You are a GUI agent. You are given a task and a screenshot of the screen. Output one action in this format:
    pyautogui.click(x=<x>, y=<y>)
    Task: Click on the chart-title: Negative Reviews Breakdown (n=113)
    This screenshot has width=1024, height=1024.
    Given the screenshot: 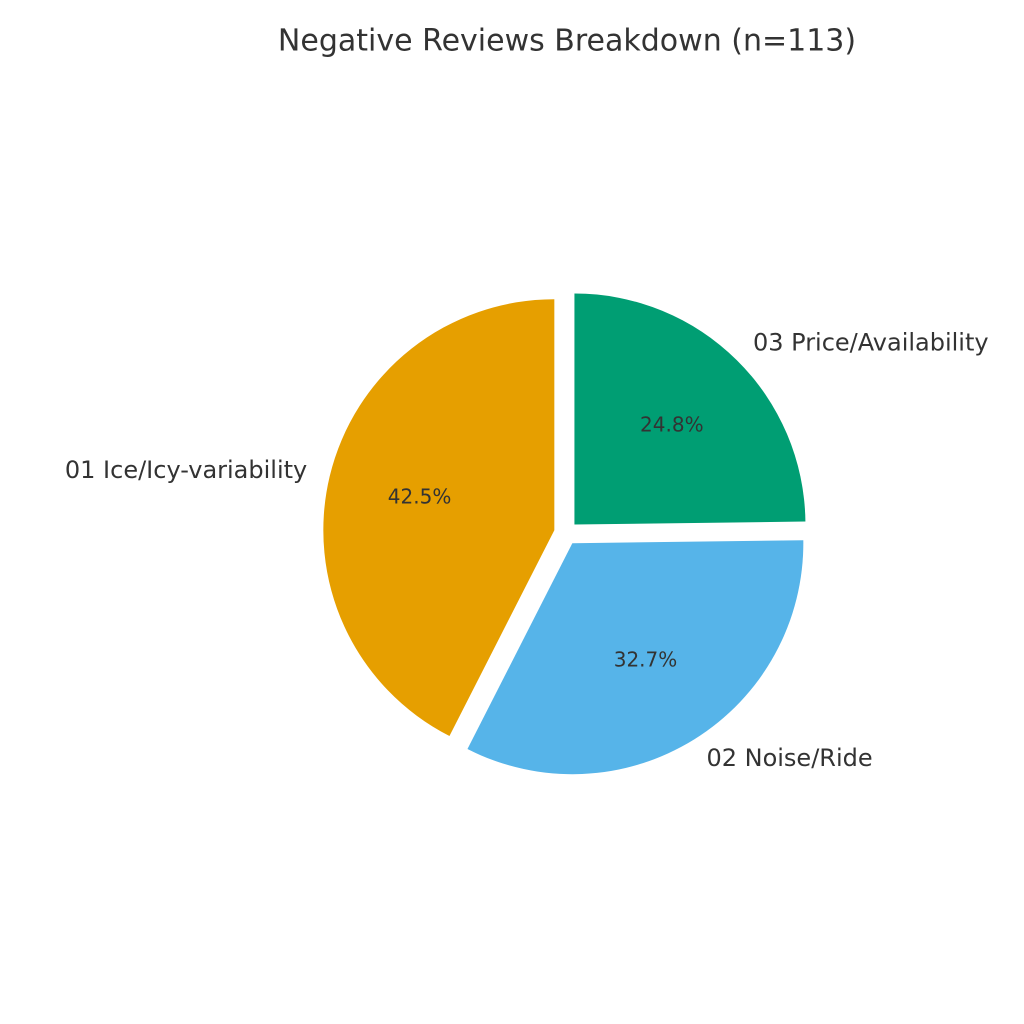 What is the action you would take?
    pyautogui.click(x=567, y=41)
    